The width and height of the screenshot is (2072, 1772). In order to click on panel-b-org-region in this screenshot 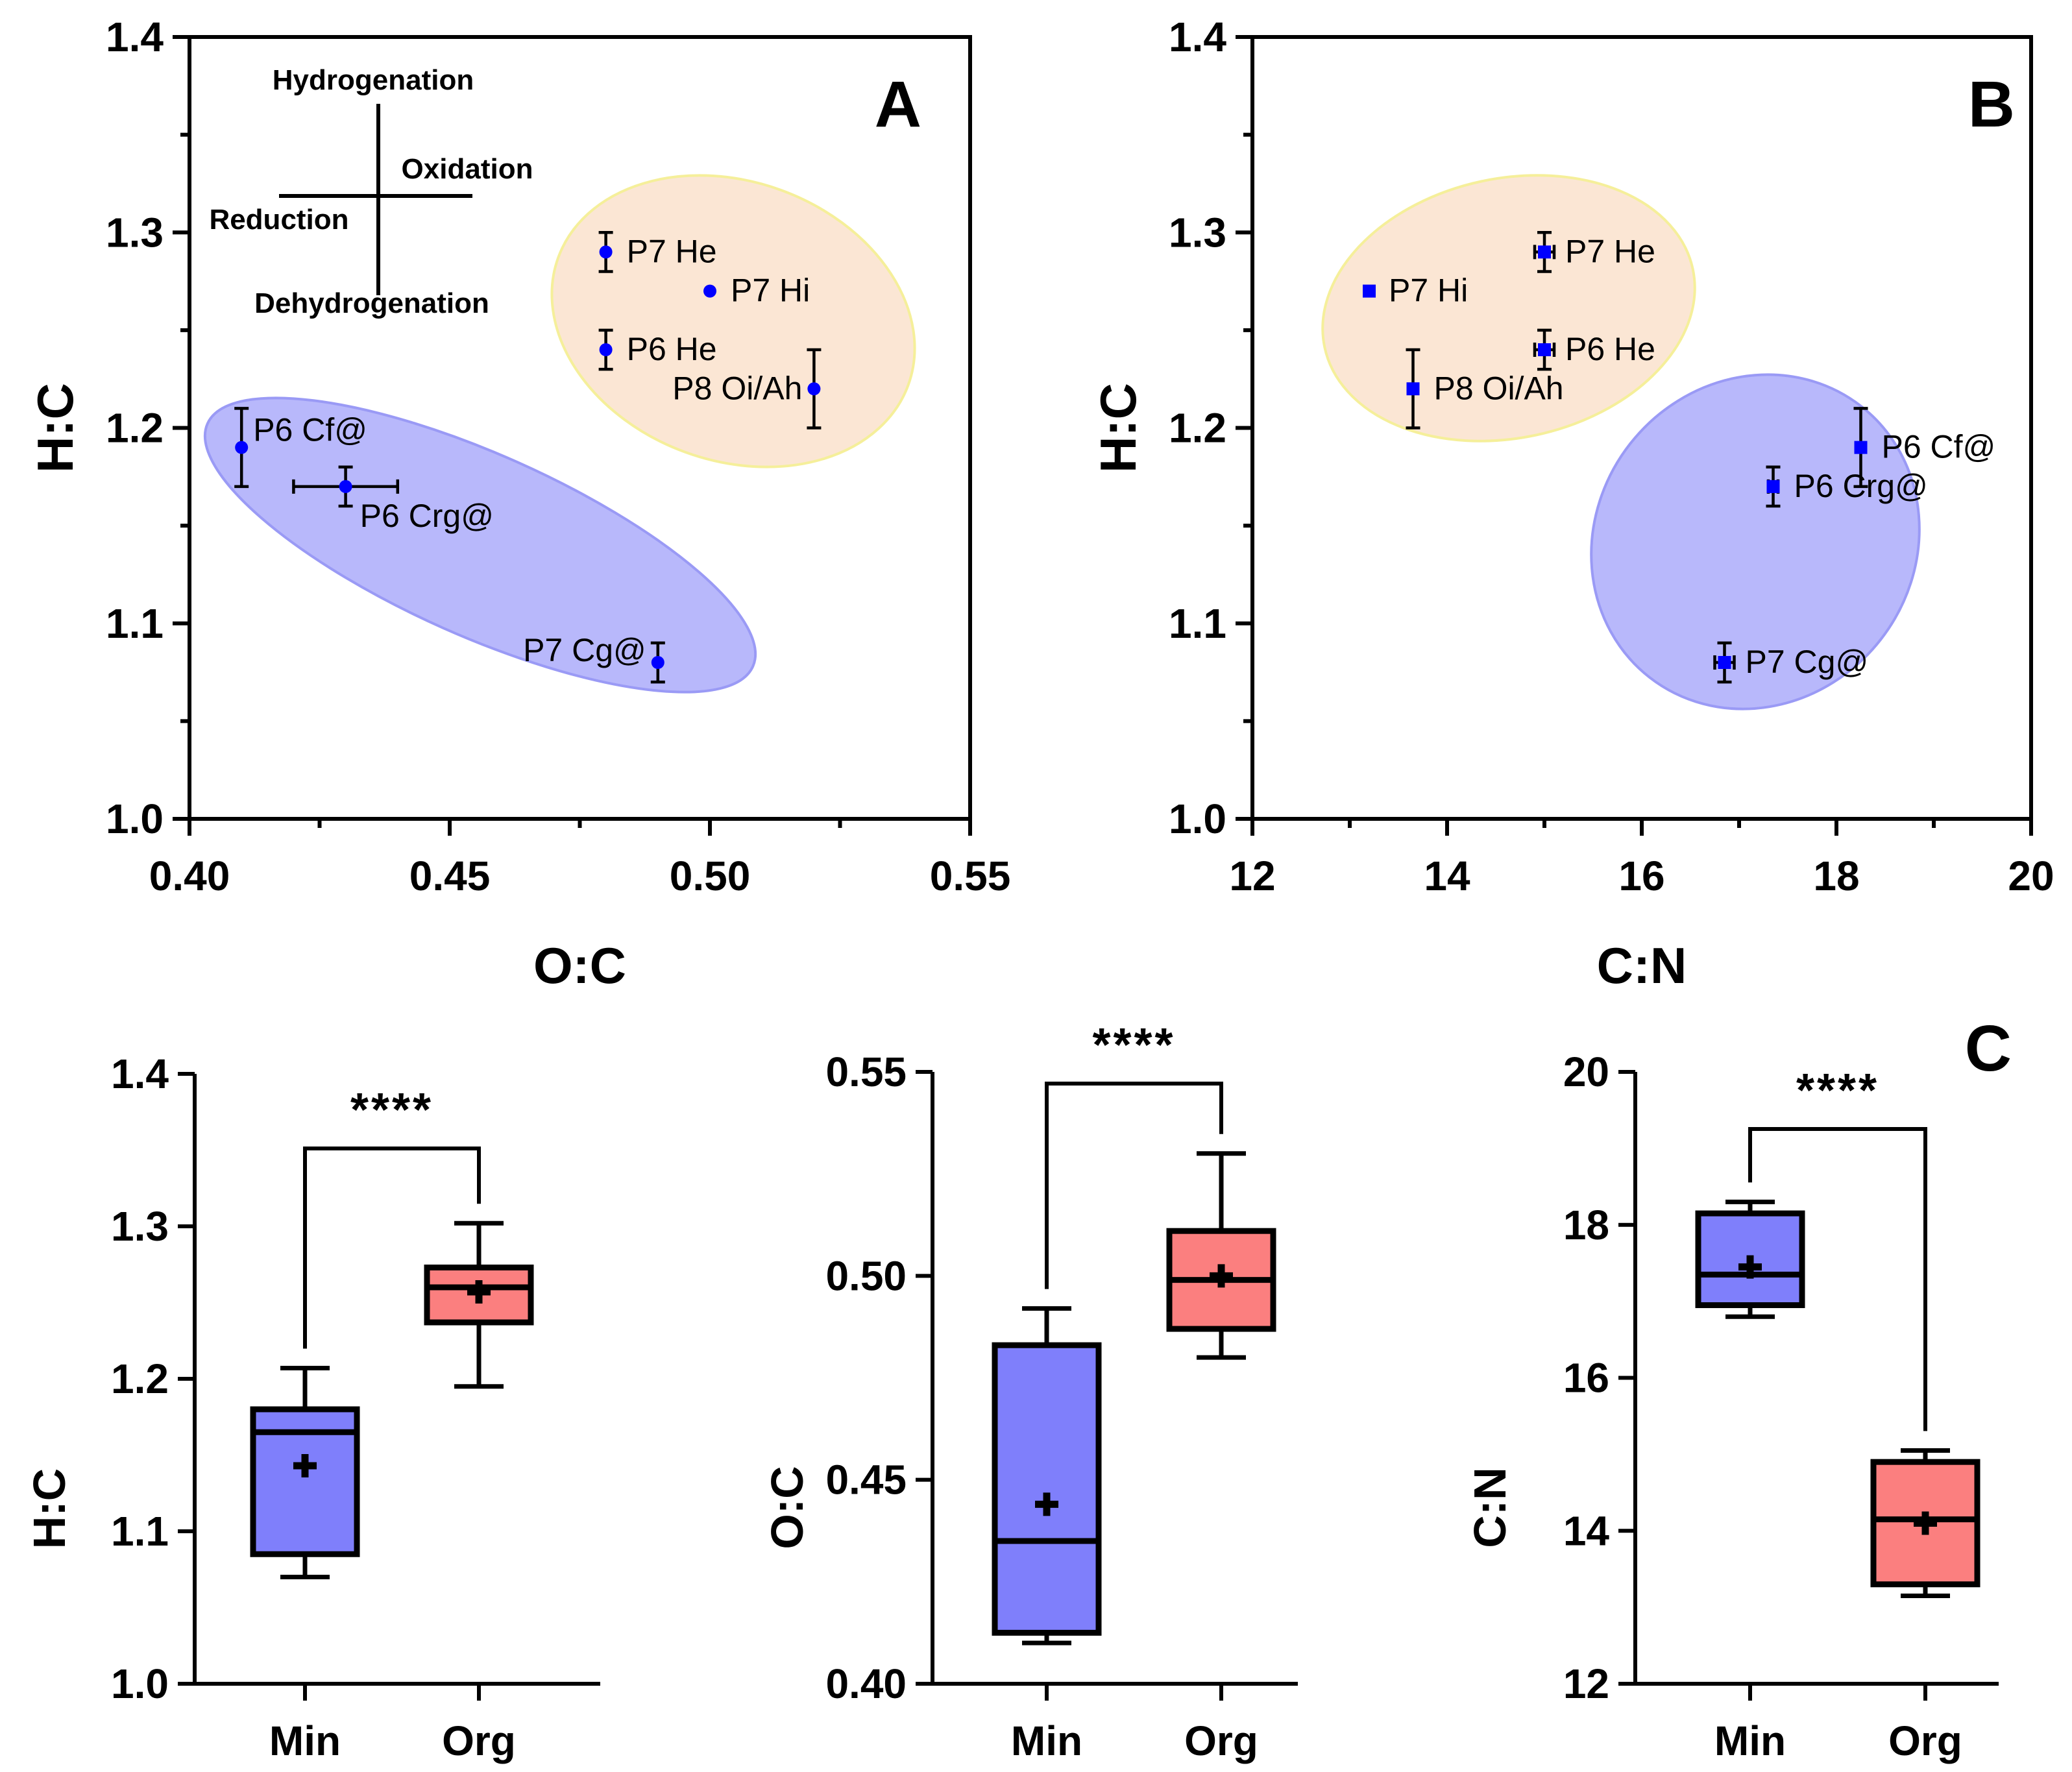, I will do `click(1508, 308)`.